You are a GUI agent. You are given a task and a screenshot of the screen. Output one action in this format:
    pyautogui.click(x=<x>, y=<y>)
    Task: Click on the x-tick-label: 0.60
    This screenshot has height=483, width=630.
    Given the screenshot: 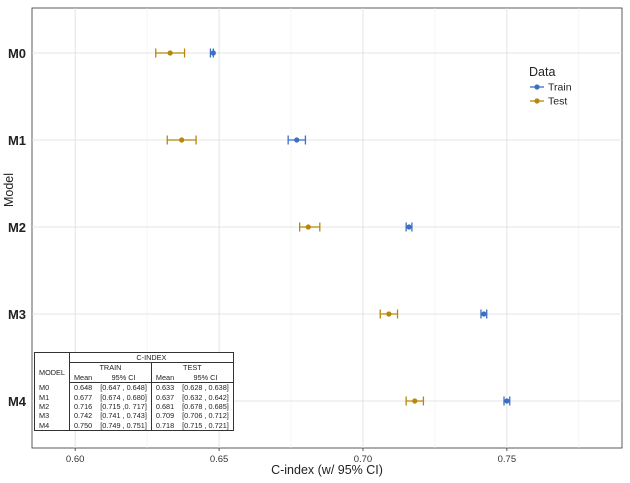 What is the action you would take?
    pyautogui.click(x=75, y=459)
    